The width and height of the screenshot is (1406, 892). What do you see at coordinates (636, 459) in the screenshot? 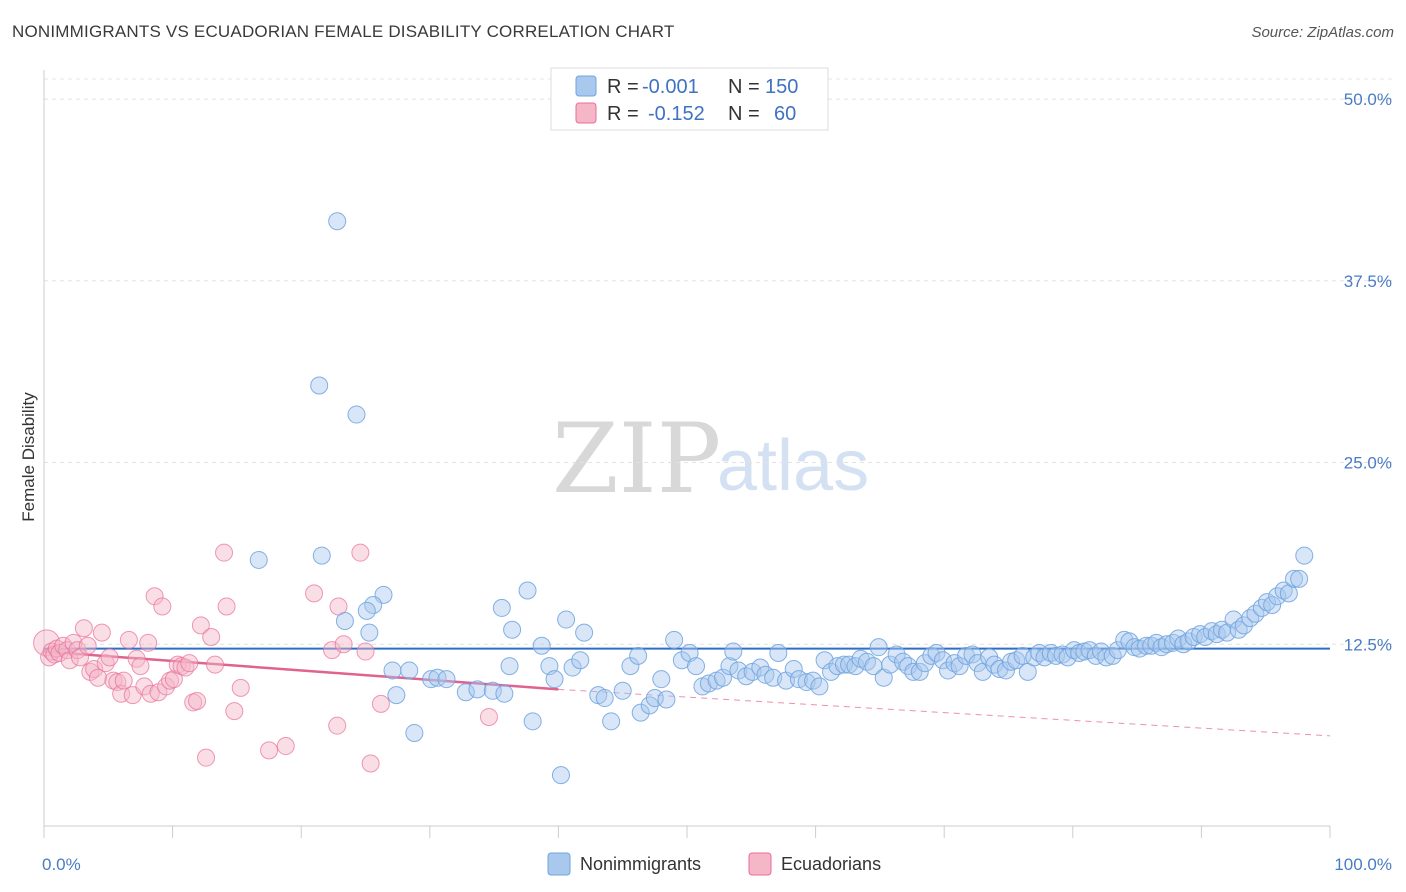
I see `watermark-zip: ZIP` at bounding box center [636, 459].